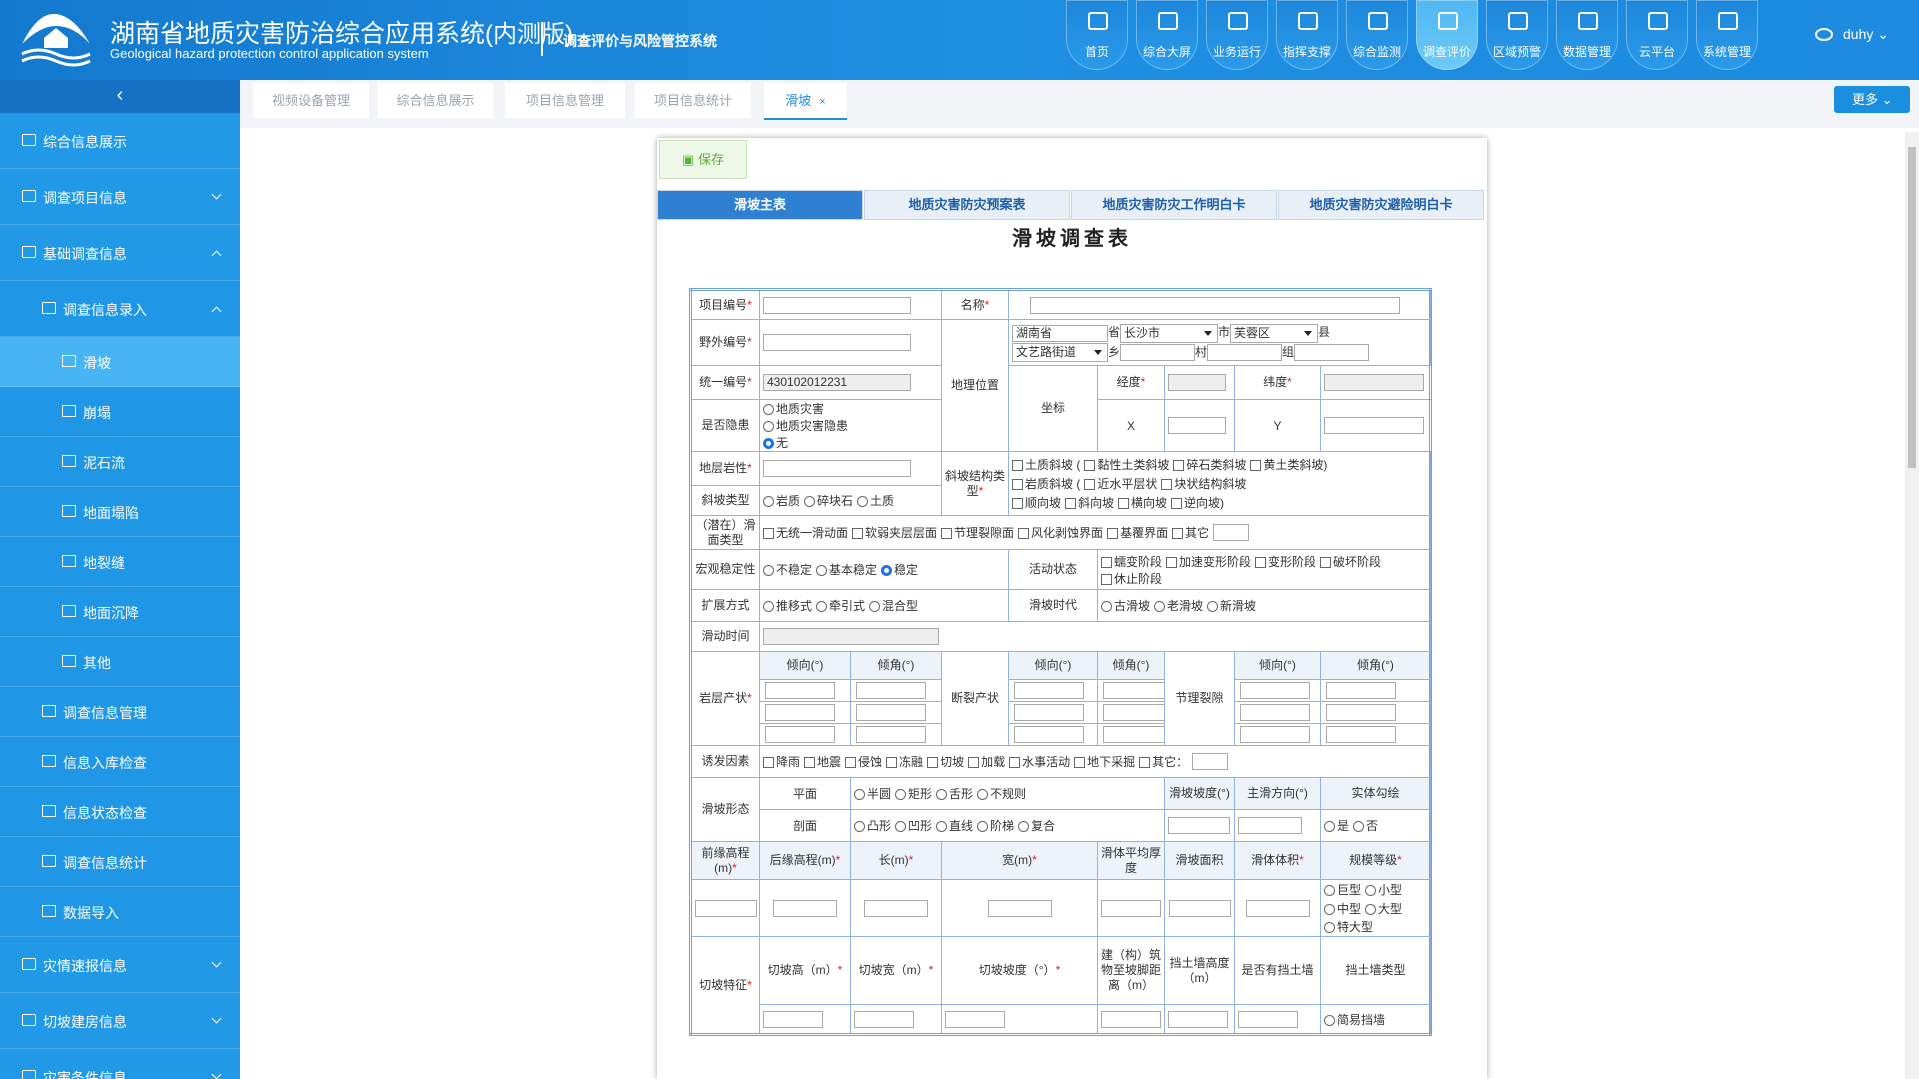 This screenshot has height=1079, width=1919. Describe the element at coordinates (781, 500) in the screenshot. I see `radio: 岩质` at that location.